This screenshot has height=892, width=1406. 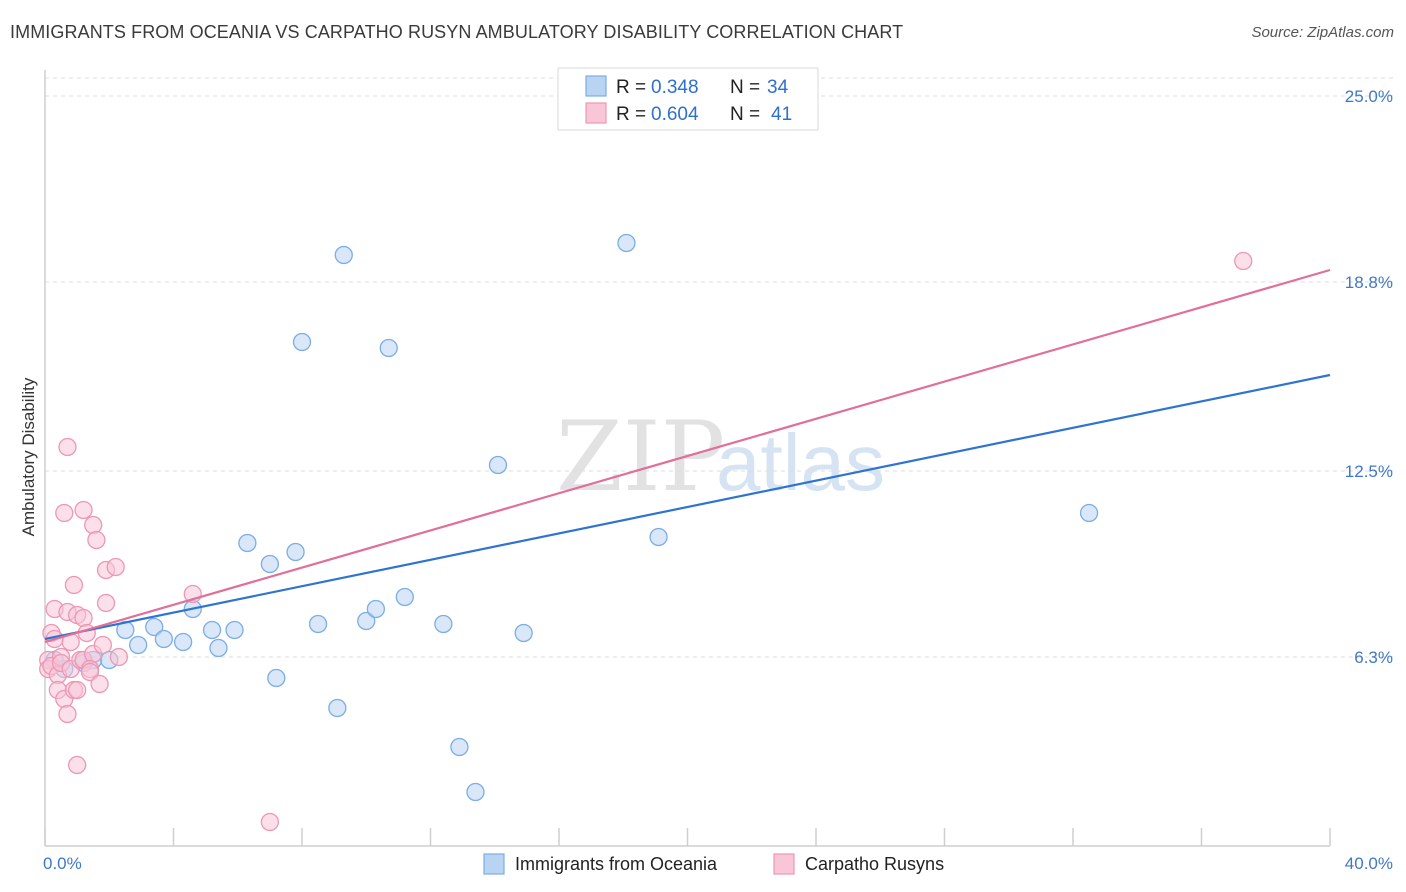 What do you see at coordinates (800, 462) in the screenshot?
I see `watermark-atlas: atlas` at bounding box center [800, 462].